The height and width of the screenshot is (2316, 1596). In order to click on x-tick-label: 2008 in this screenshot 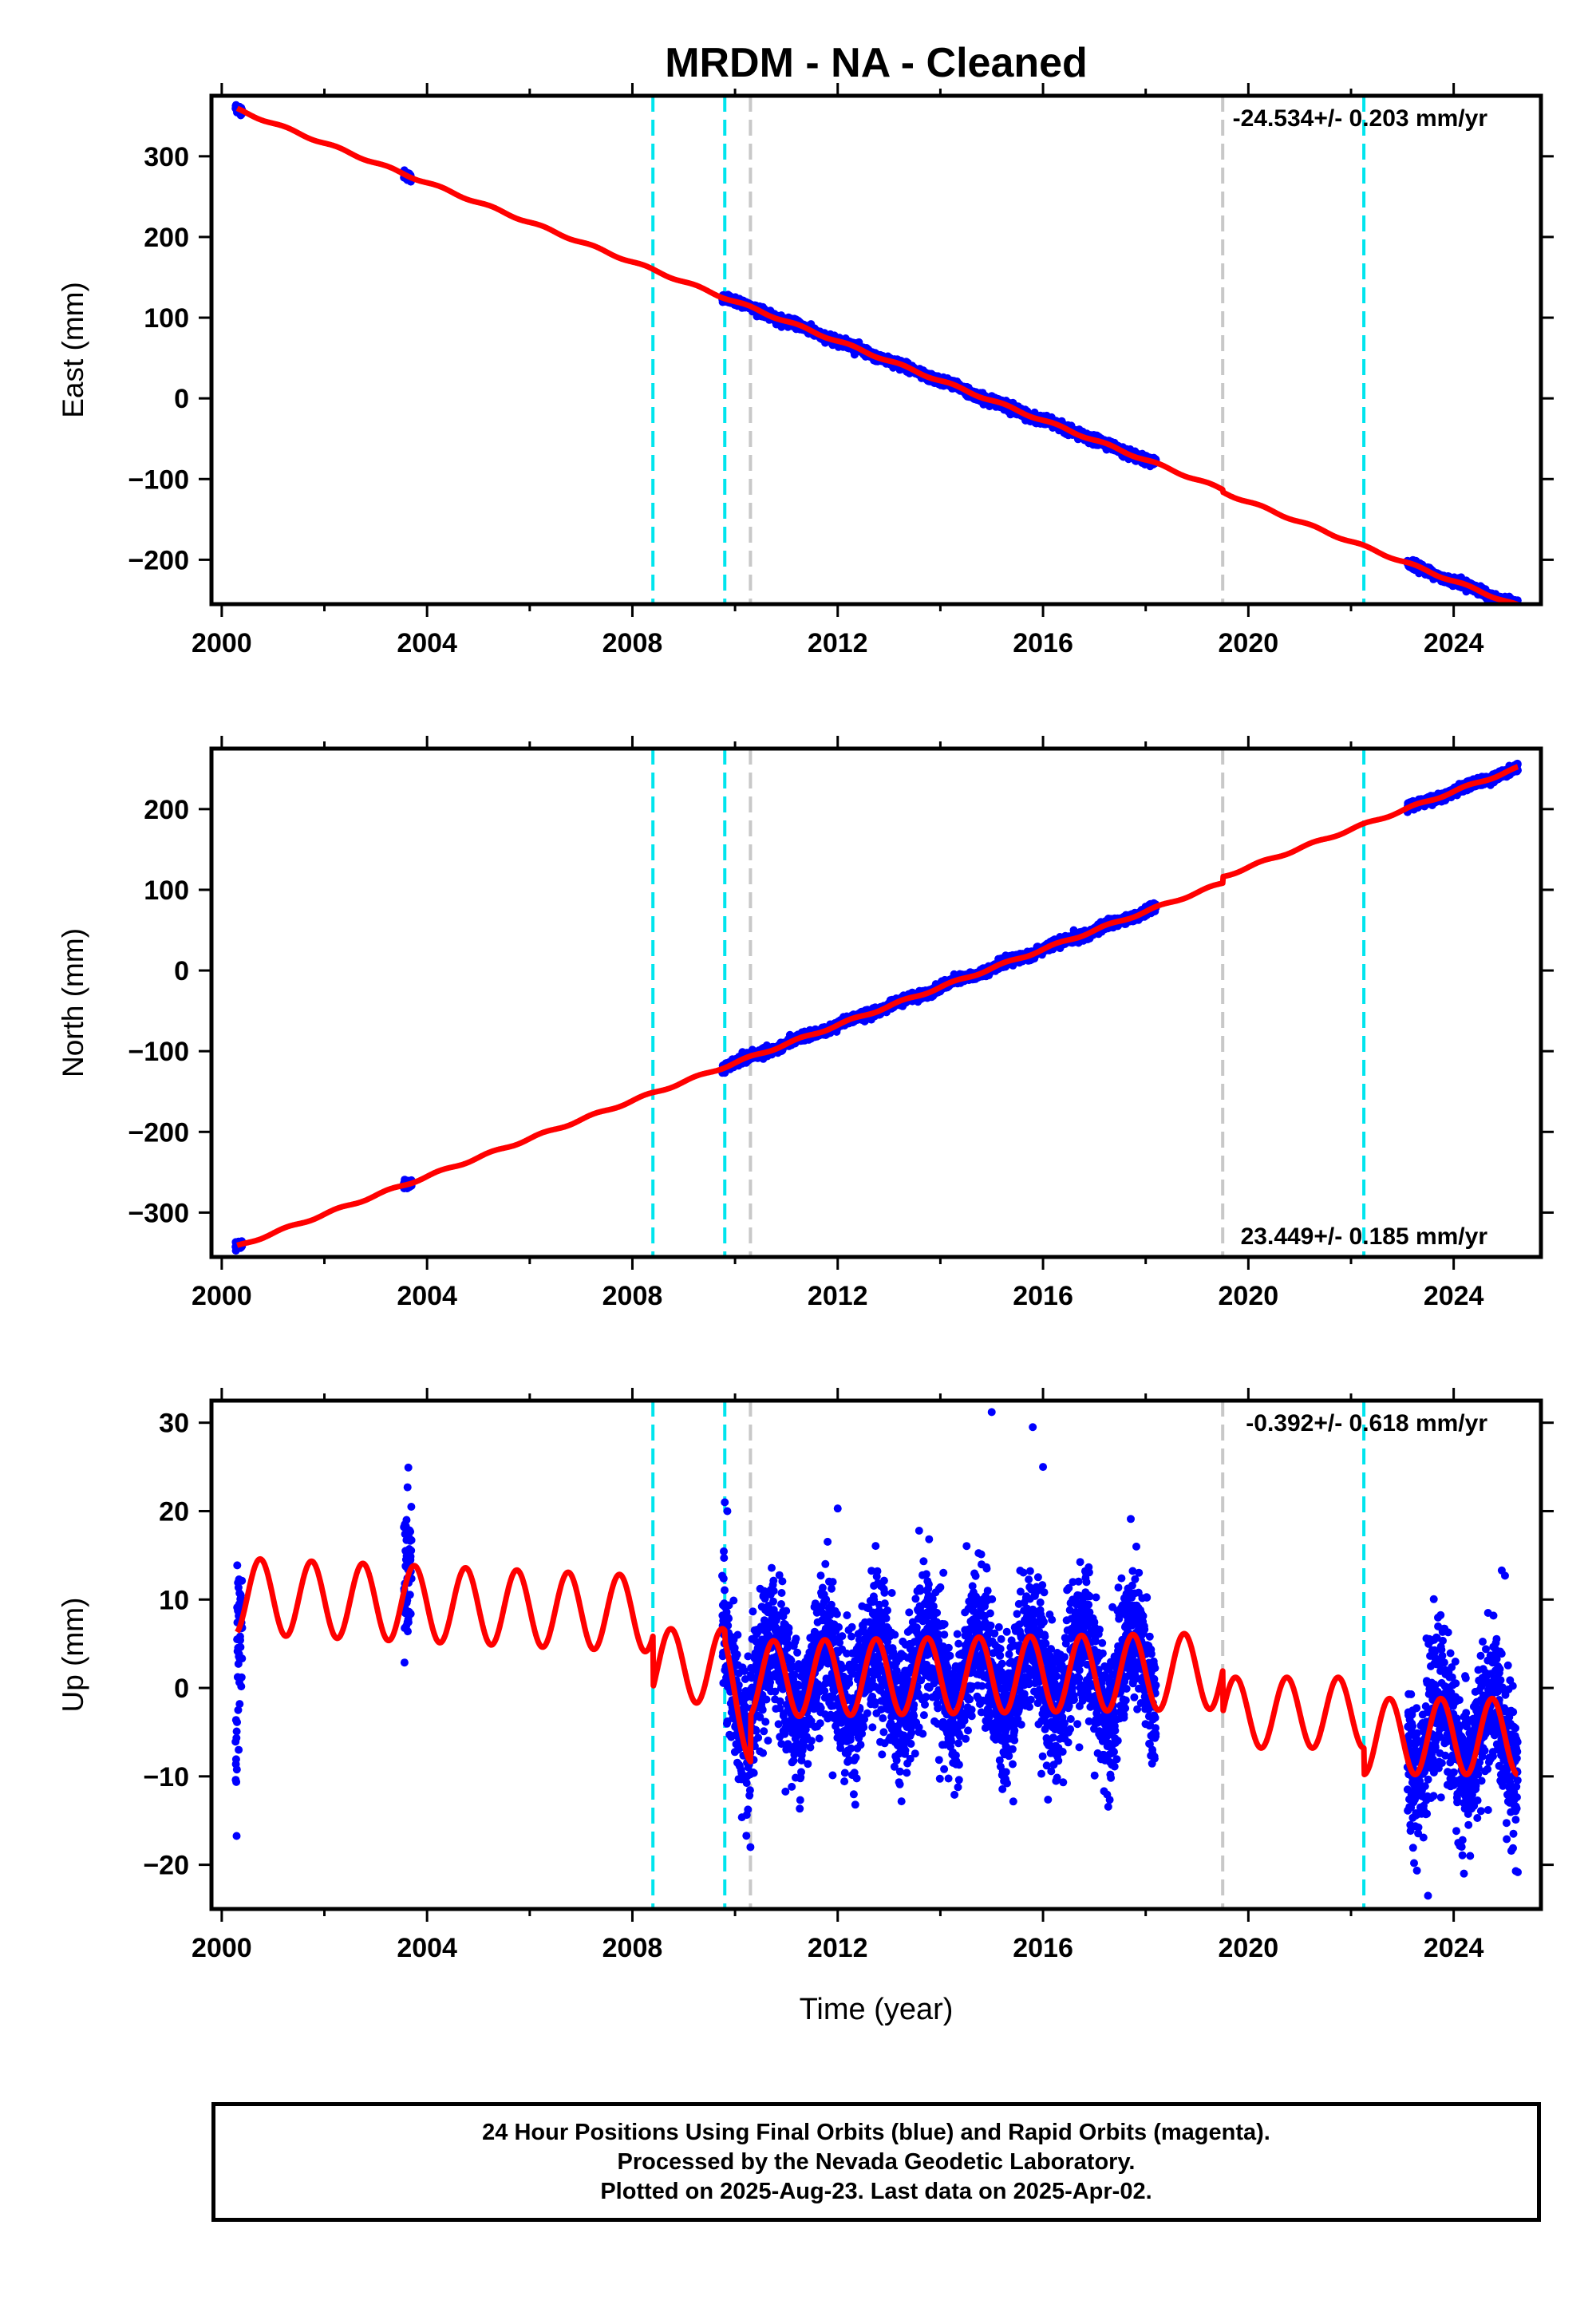, I will do `click(632, 643)`.